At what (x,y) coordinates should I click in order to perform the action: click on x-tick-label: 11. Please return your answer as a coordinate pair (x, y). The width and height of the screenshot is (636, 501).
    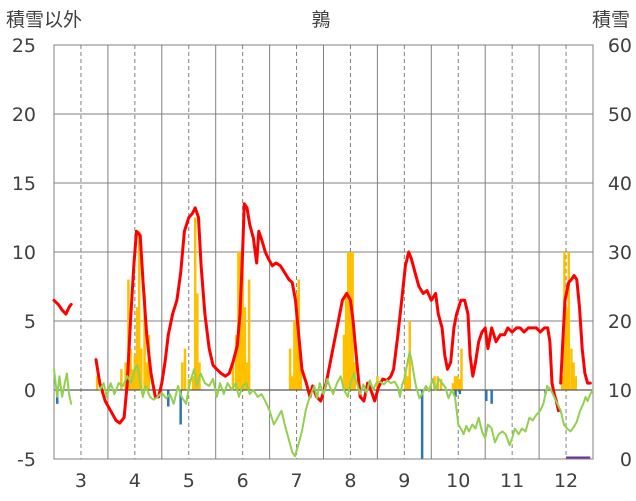
    Looking at the image, I should click on (512, 481).